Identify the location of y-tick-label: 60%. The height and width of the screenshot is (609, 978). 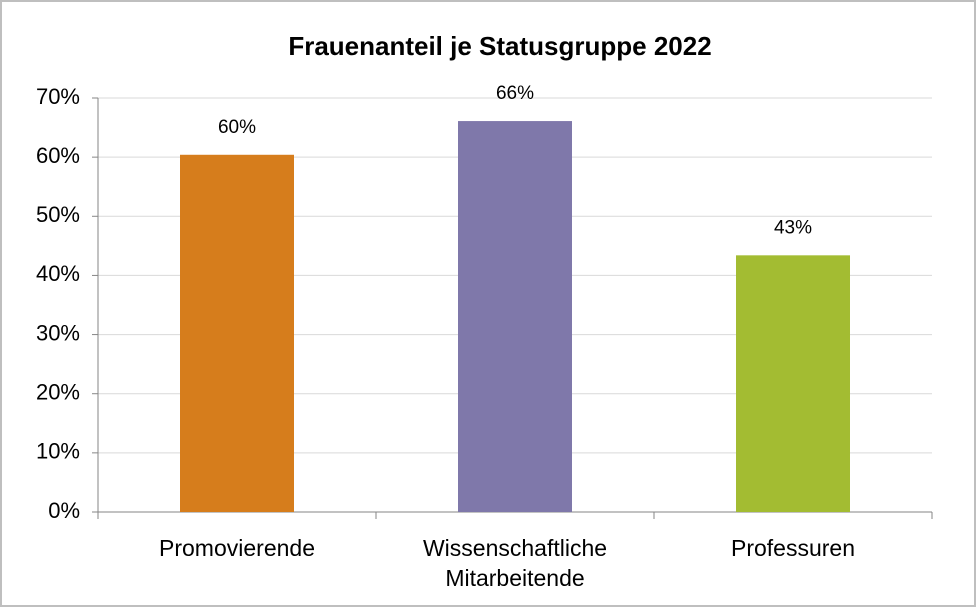
(58, 155).